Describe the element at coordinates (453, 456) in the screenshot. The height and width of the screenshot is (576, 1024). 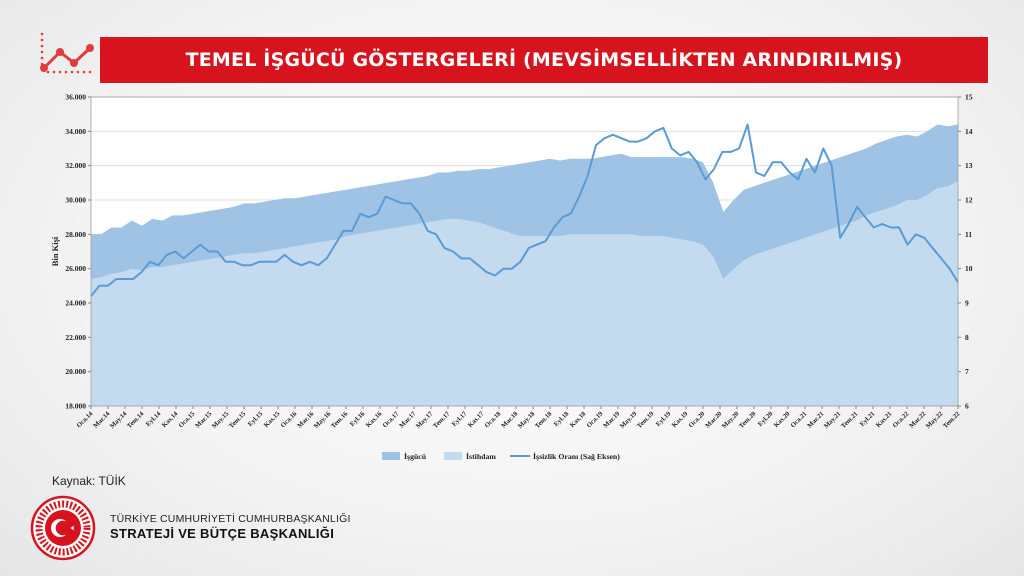
I see `legend-swatch-istihdam` at that location.